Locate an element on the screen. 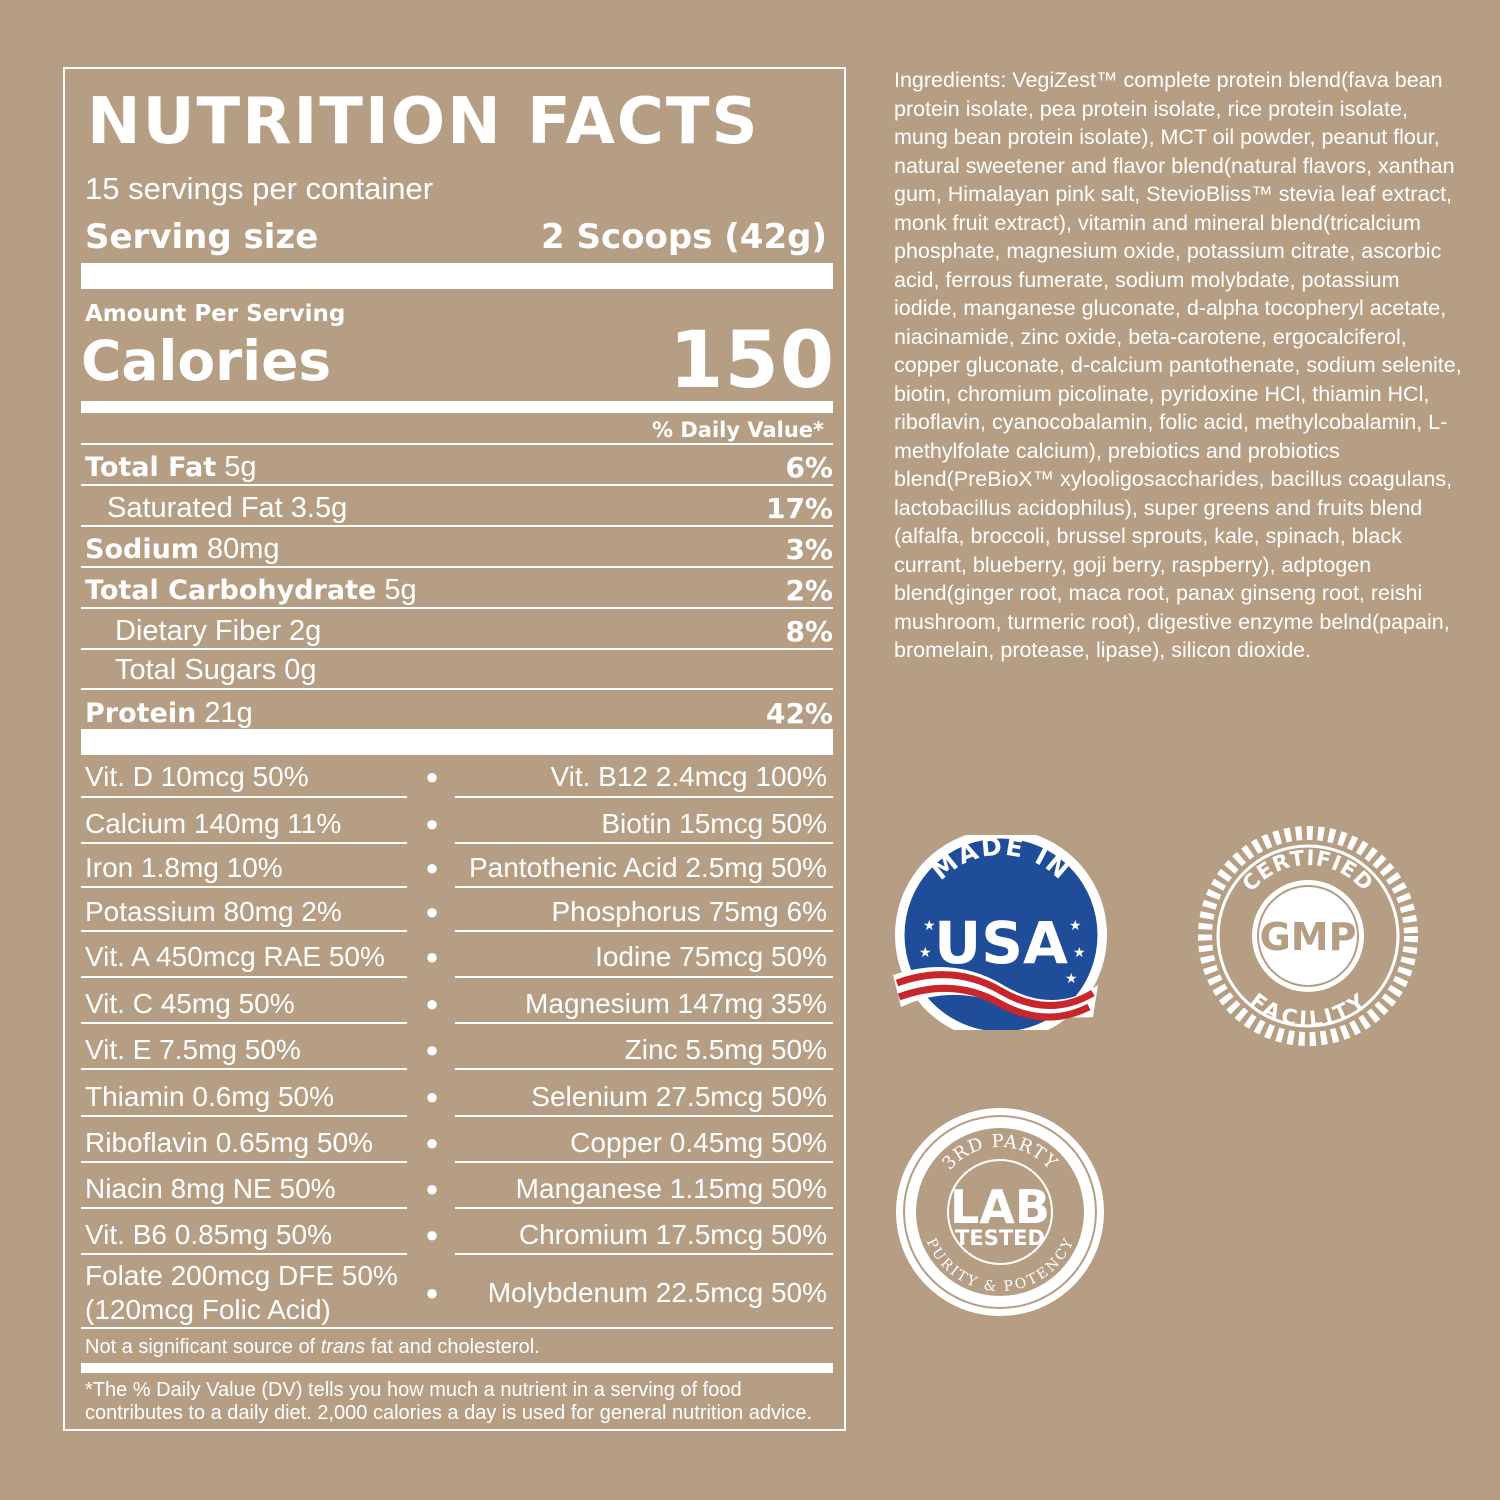  nutrient-amount: 21g is located at coordinates (228, 712).